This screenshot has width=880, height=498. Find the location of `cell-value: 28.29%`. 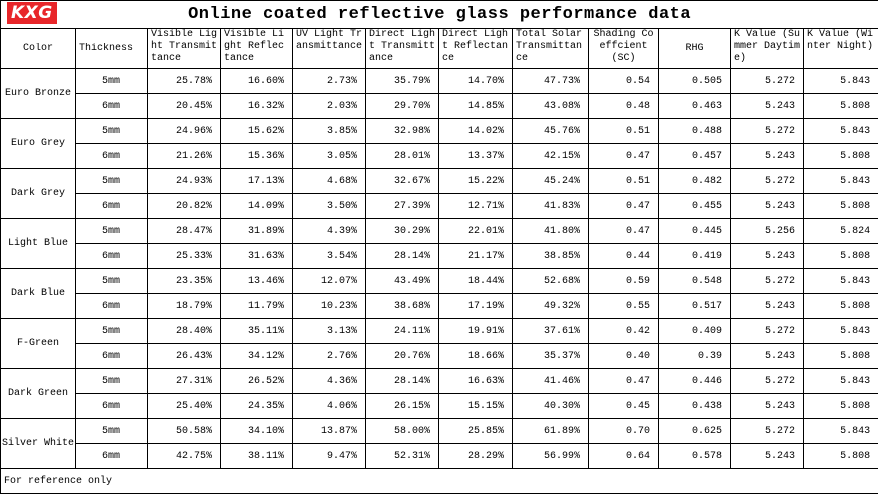

cell-value: 28.29% is located at coordinates (475, 456).